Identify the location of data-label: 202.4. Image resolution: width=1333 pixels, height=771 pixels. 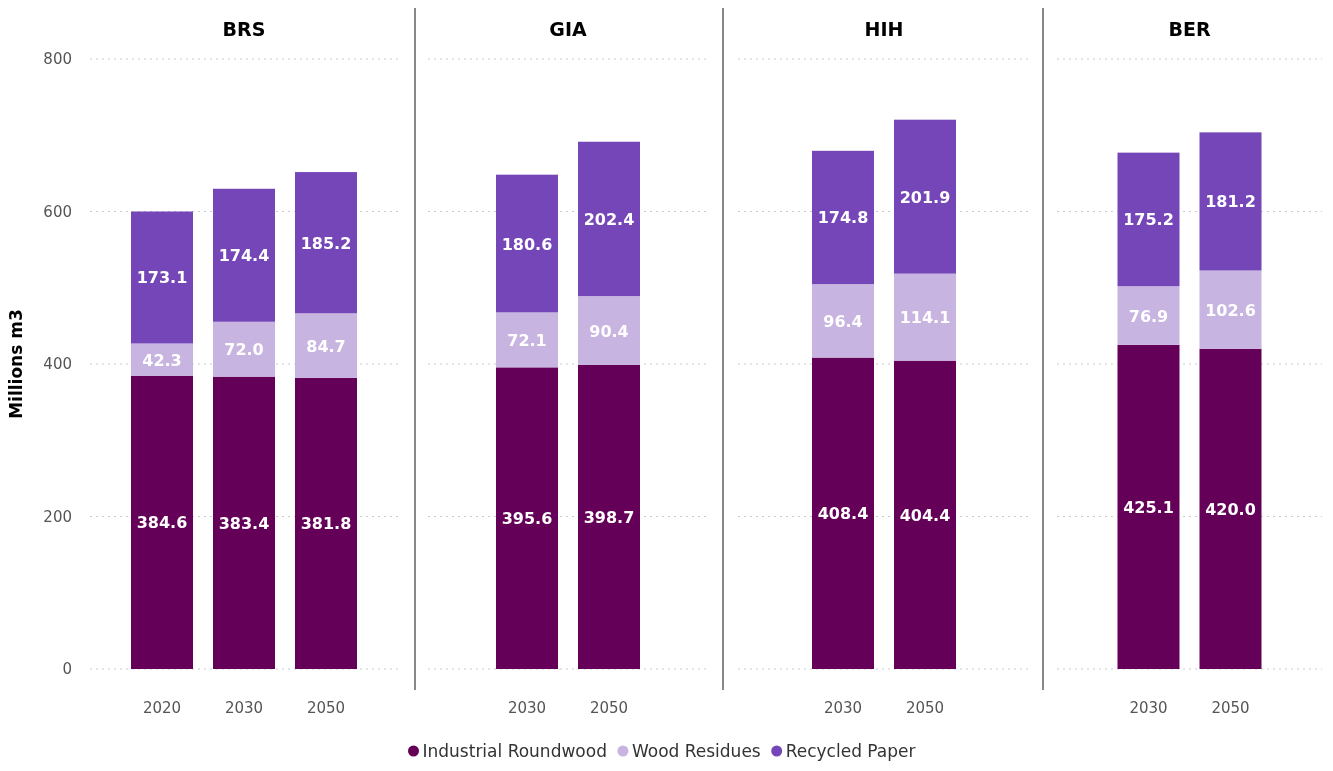
(609, 219).